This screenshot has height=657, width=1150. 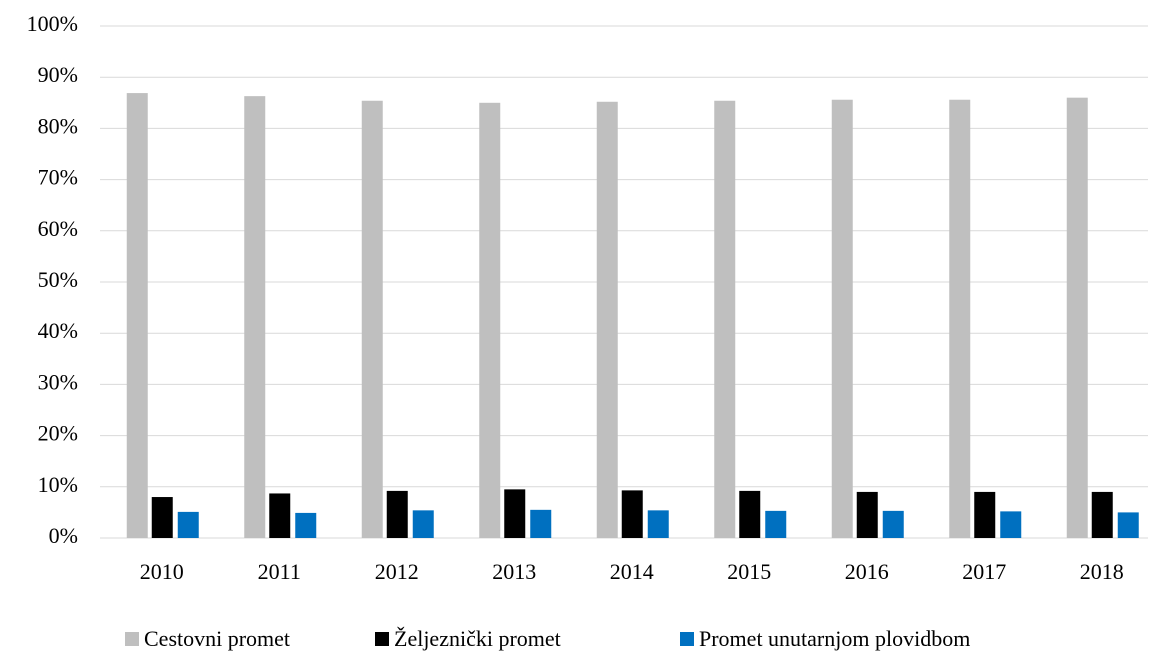 What do you see at coordinates (834, 638) in the screenshot?
I see `legend-label: Promet unutarnjom plovidbom` at bounding box center [834, 638].